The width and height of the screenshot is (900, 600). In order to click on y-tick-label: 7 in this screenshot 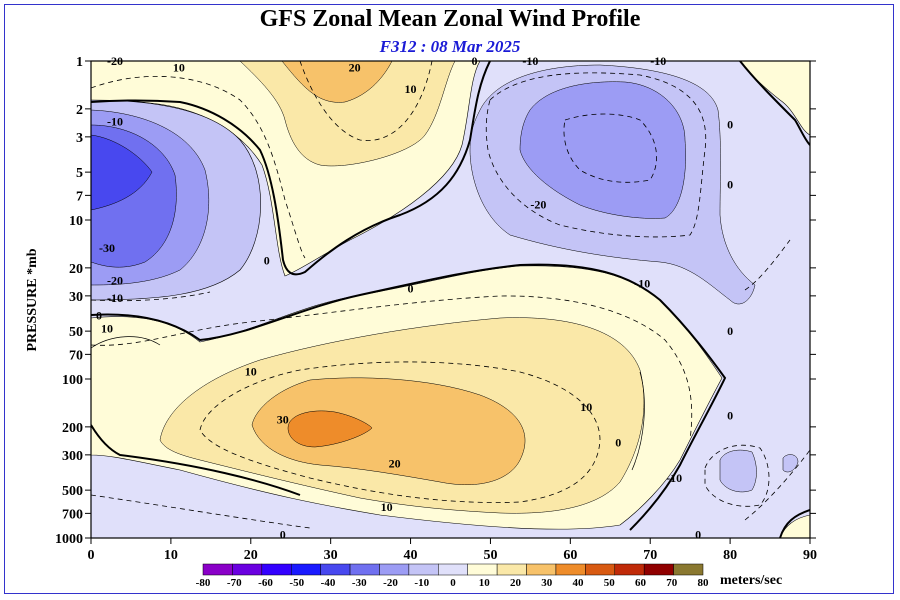, I will do `click(79, 196)`.